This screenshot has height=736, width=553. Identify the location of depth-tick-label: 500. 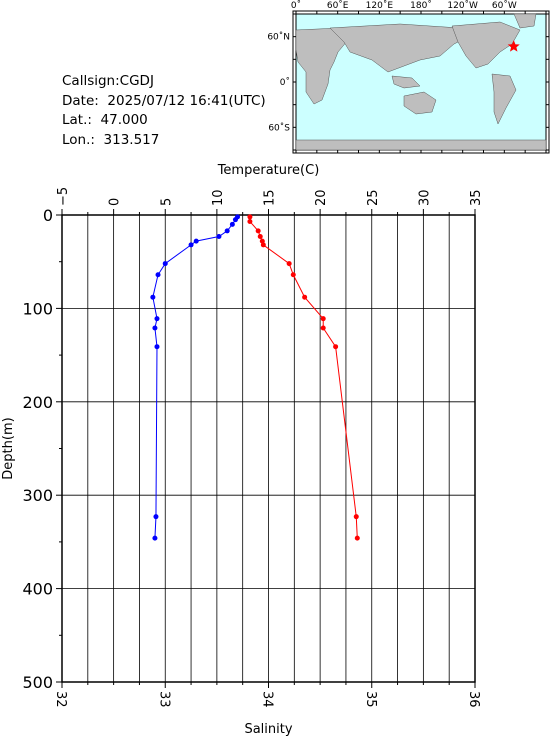
(37, 682).